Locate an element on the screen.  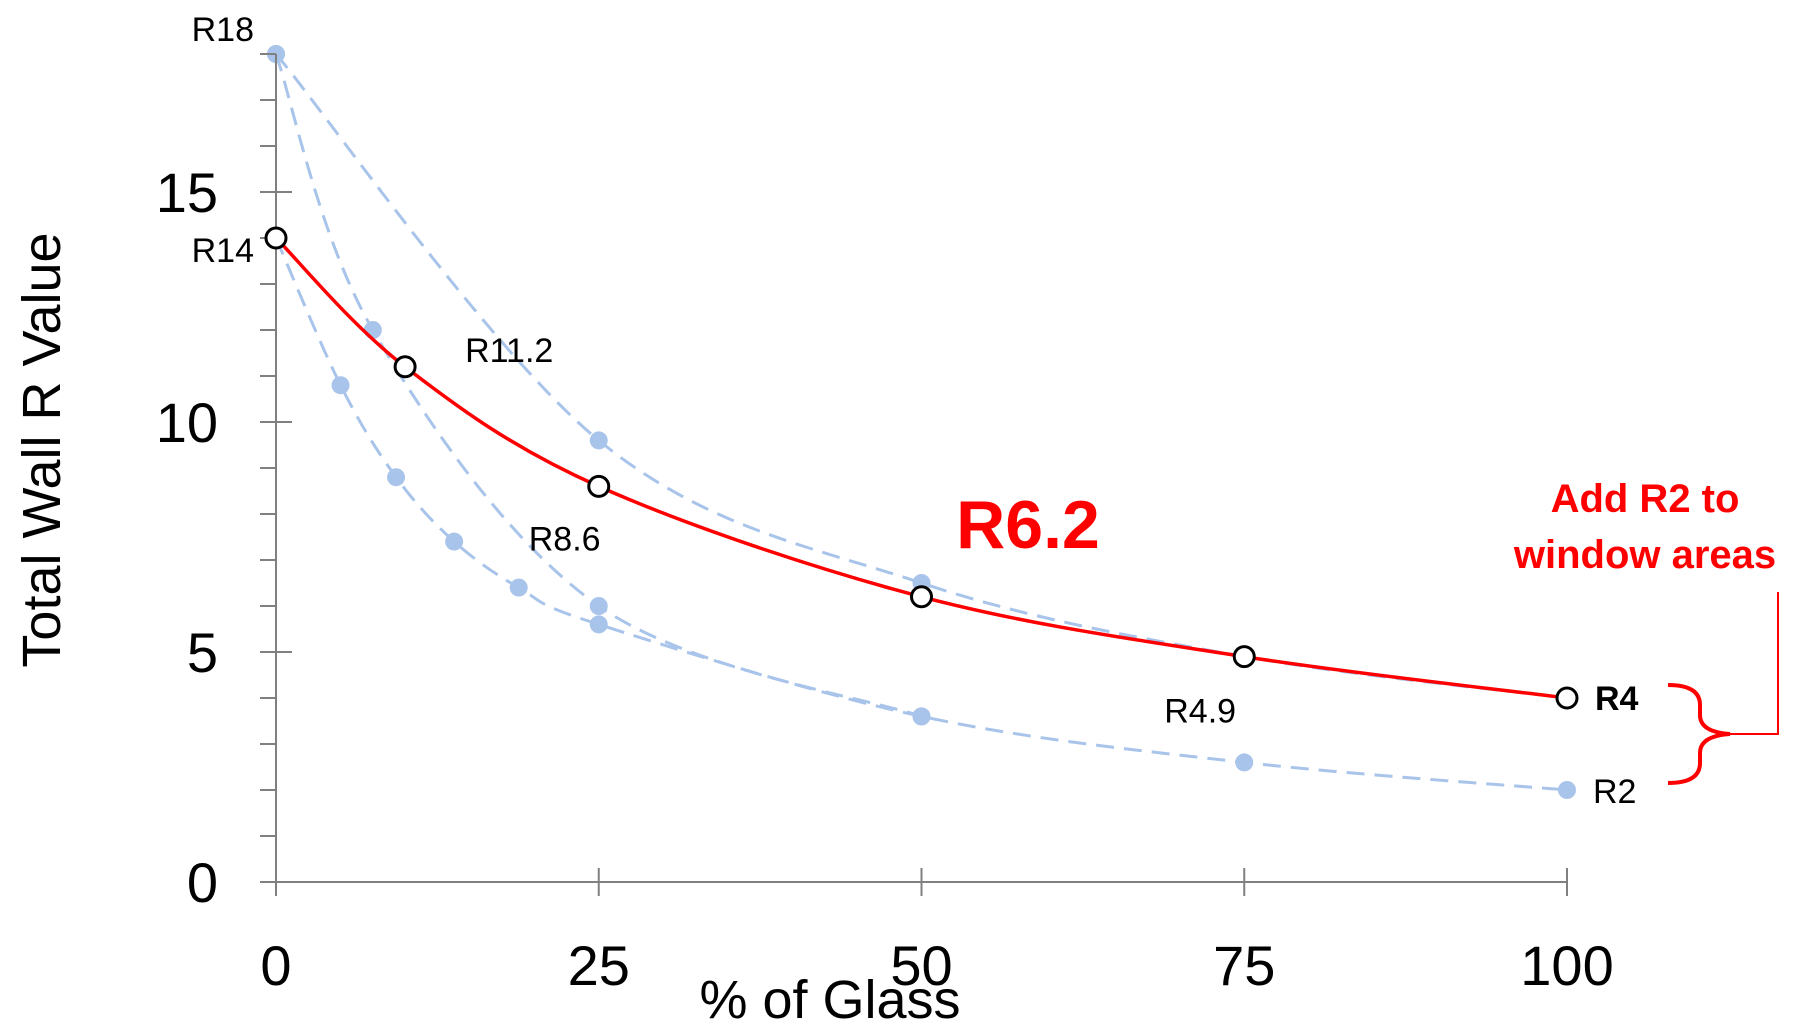
y-tick-label: 5 is located at coordinates (202, 652).